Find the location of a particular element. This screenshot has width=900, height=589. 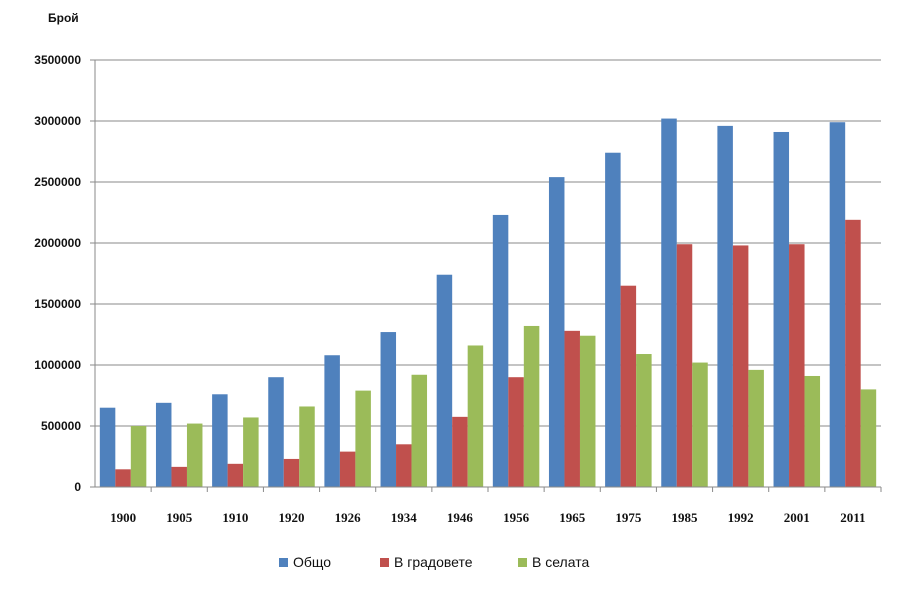

x-tick-label: 2011 is located at coordinates (852, 517).